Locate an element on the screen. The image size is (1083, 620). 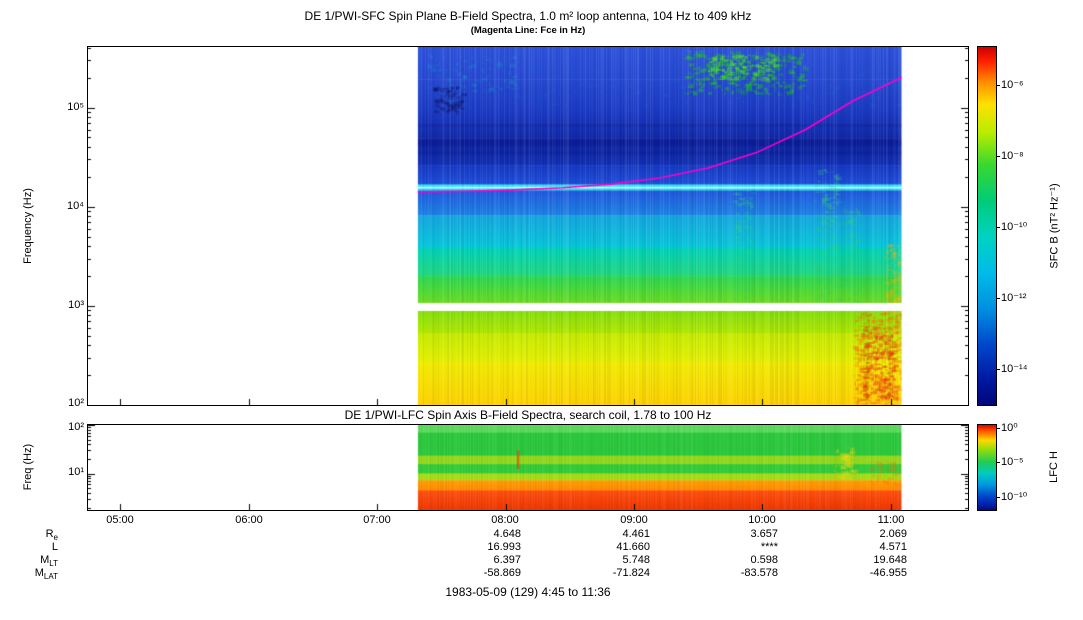
ephemeris-label-sub: LT is located at coordinates (53, 564).